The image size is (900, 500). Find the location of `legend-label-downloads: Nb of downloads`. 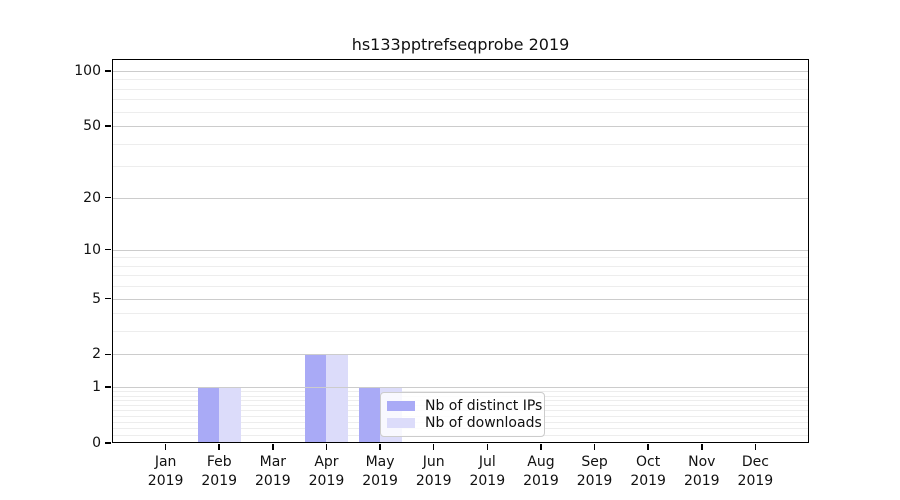

legend-label-downloads: Nb of downloads is located at coordinates (483, 422).